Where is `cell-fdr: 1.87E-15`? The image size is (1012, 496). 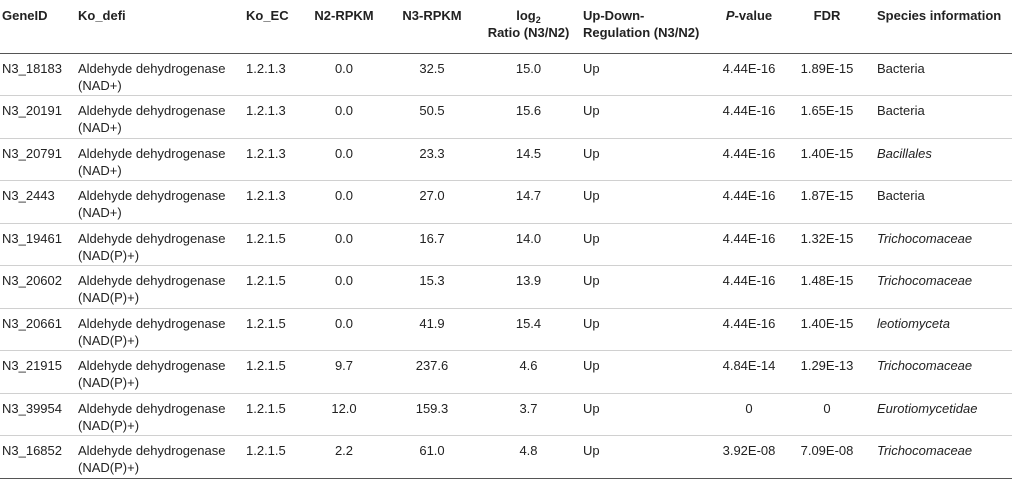 cell-fdr: 1.87E-15 is located at coordinates (827, 202).